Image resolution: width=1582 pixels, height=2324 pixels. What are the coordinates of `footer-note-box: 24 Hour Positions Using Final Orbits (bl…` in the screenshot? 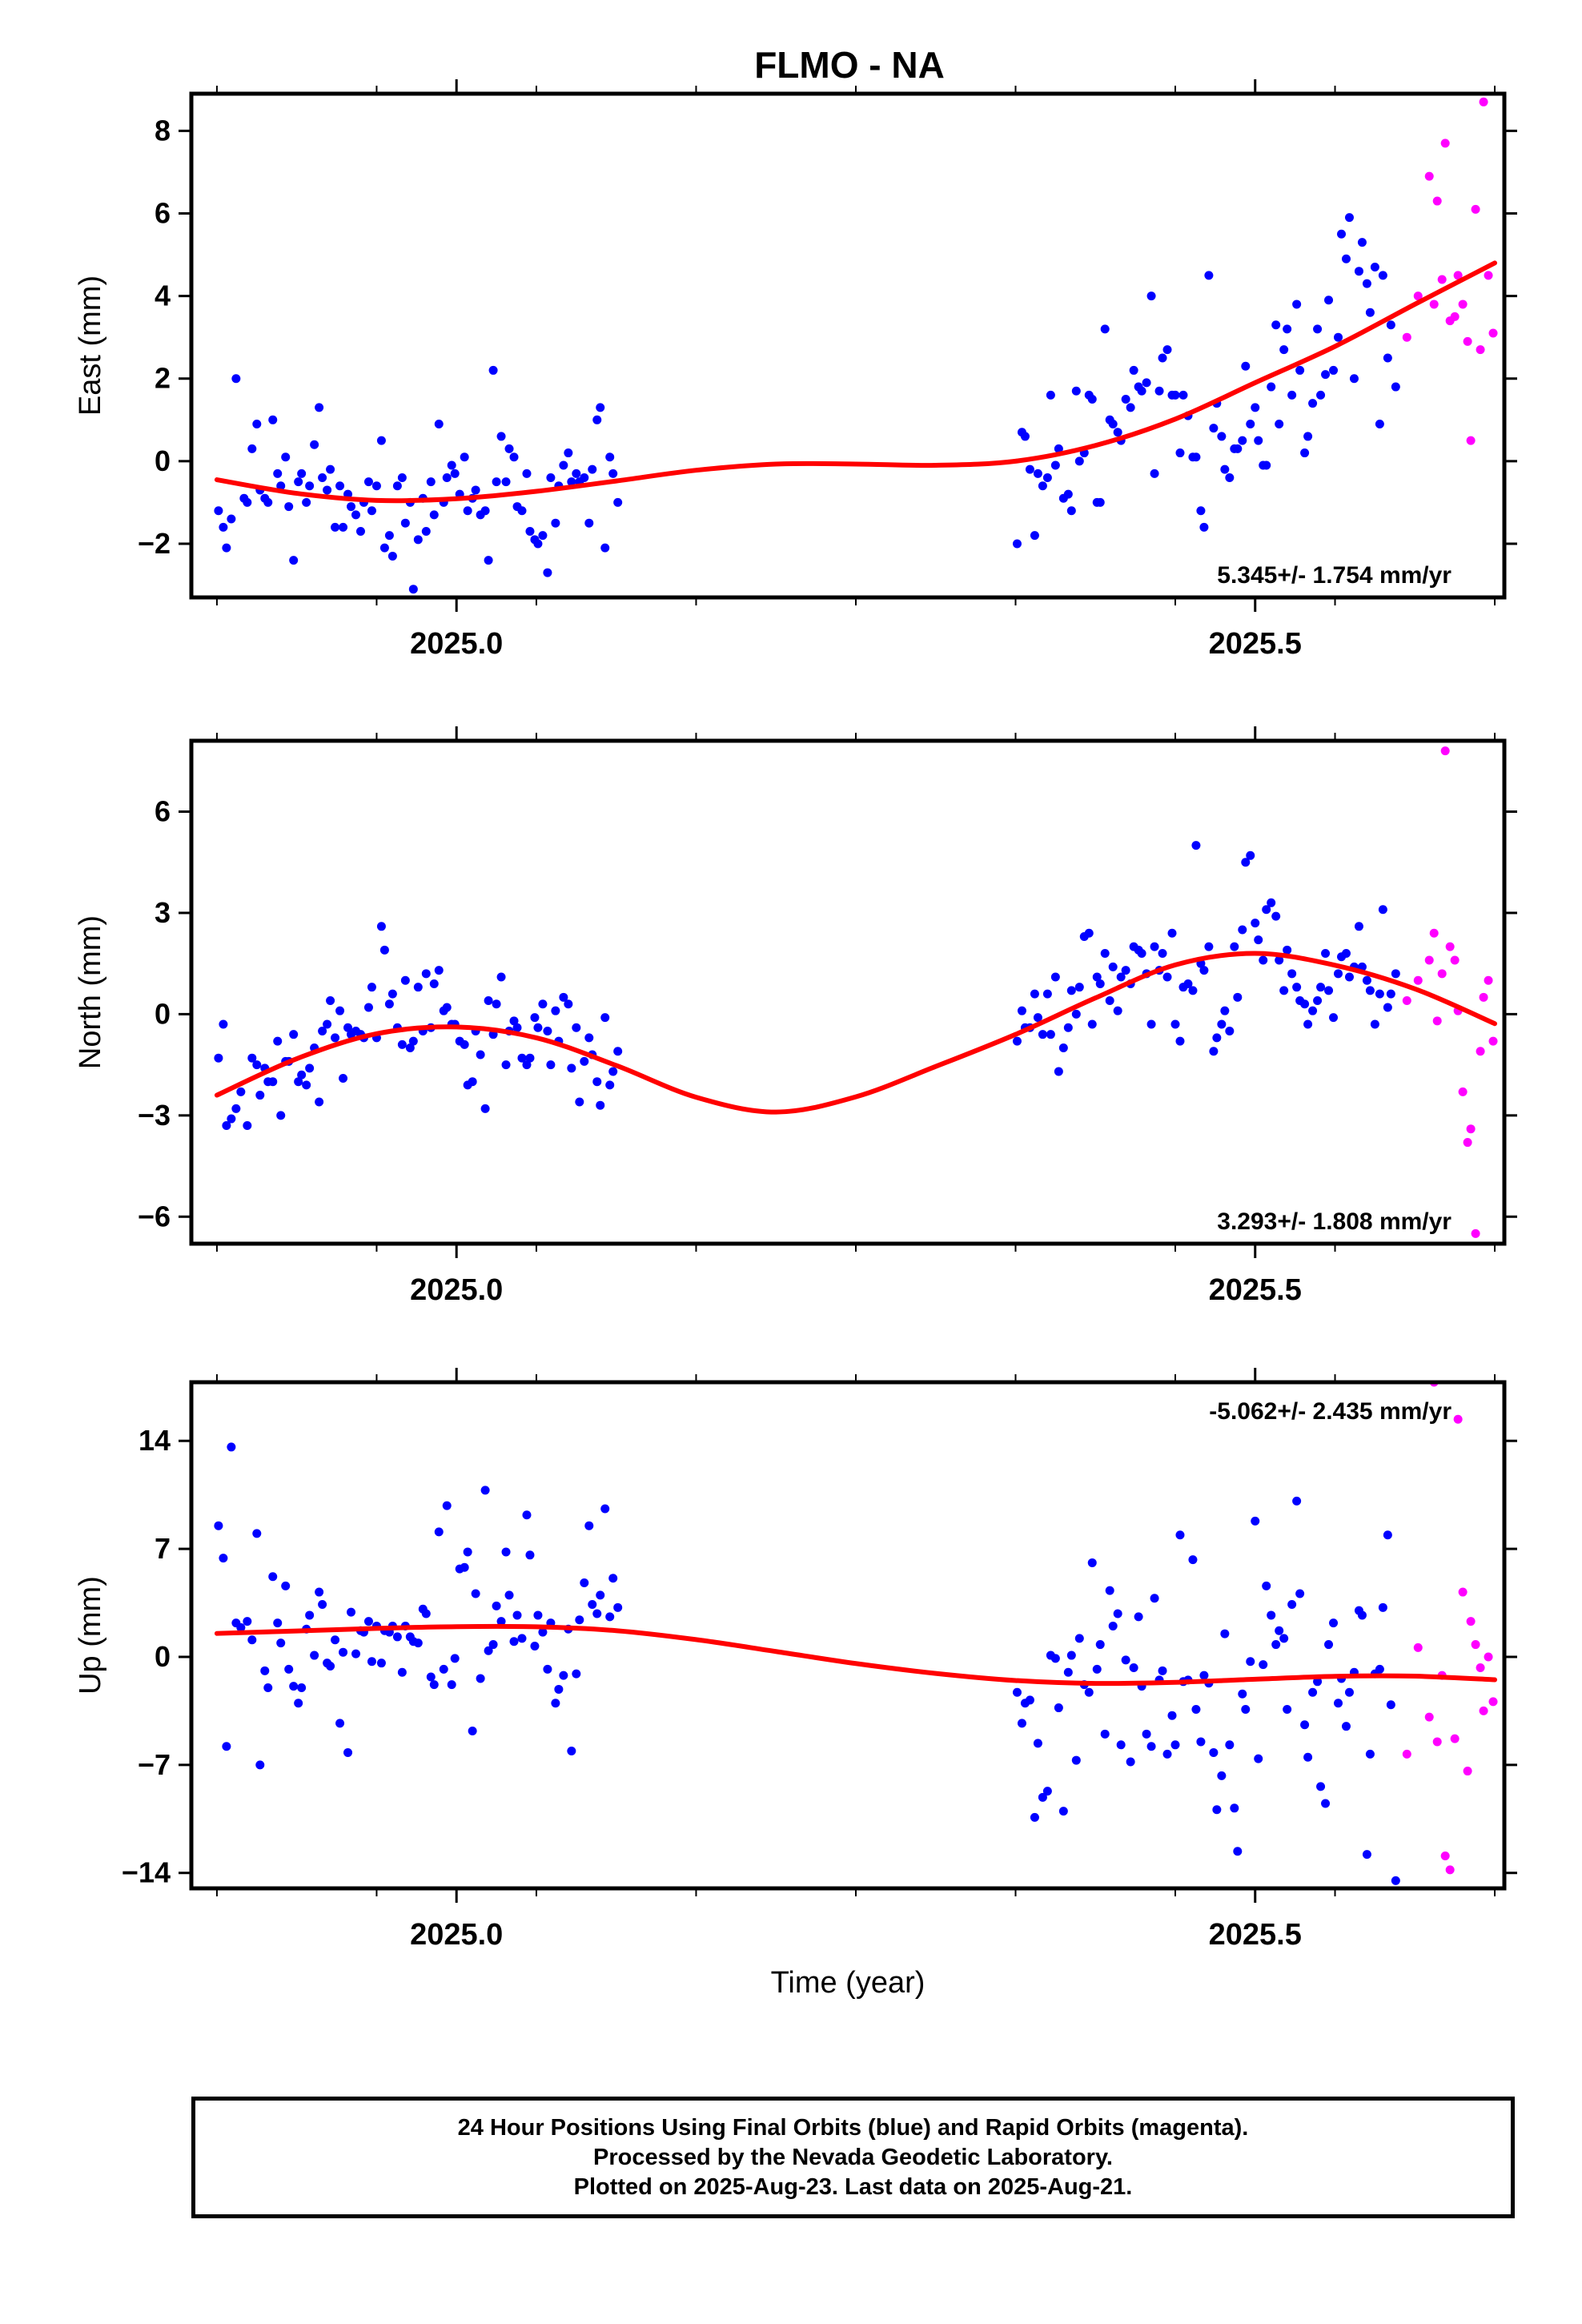 It's located at (853, 2157).